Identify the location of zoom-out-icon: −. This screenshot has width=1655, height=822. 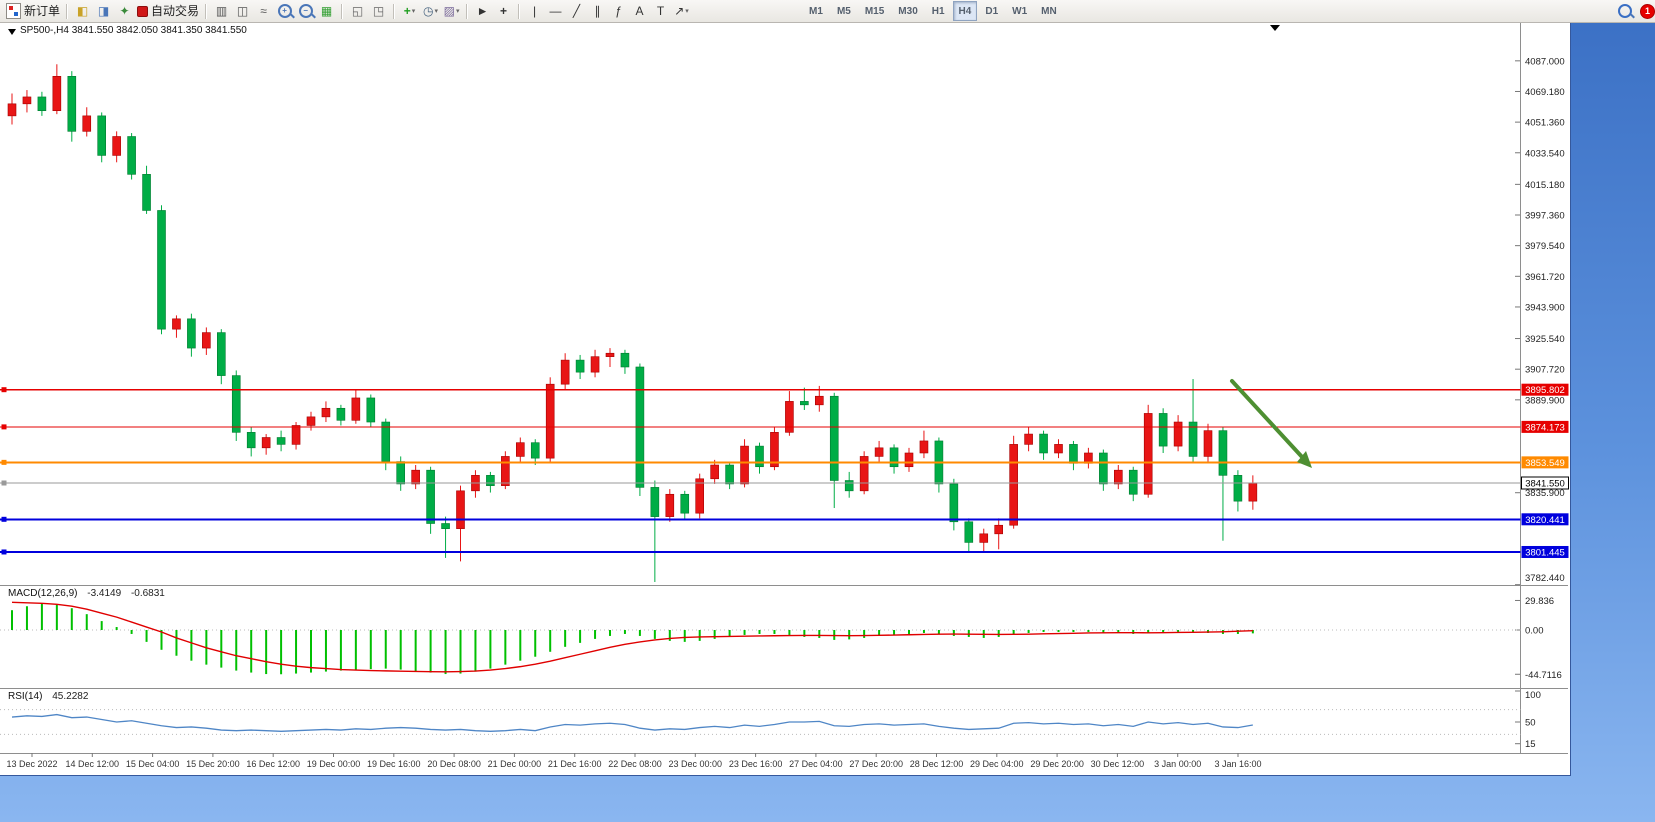
(305, 11).